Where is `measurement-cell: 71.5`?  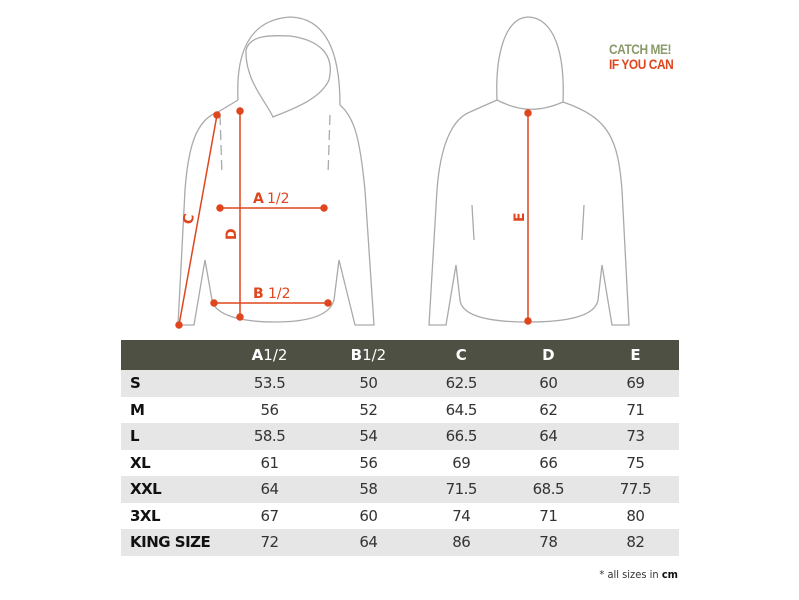 measurement-cell: 71.5 is located at coordinates (461, 489).